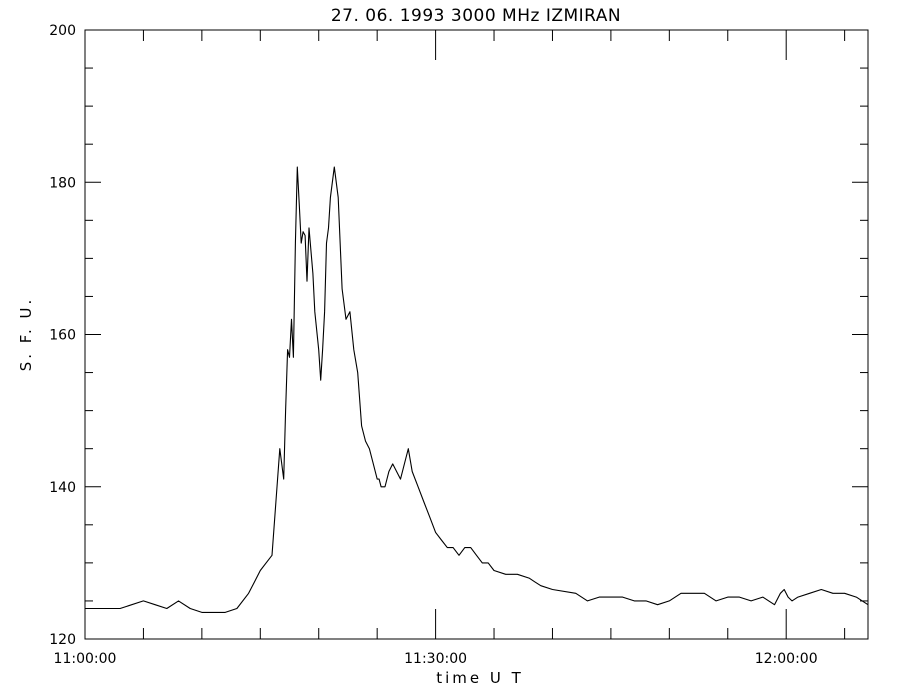 The width and height of the screenshot is (900, 700). I want to click on chart-title: 27. 06. 1993 3000 MHz IZMIRAN, so click(476, 16).